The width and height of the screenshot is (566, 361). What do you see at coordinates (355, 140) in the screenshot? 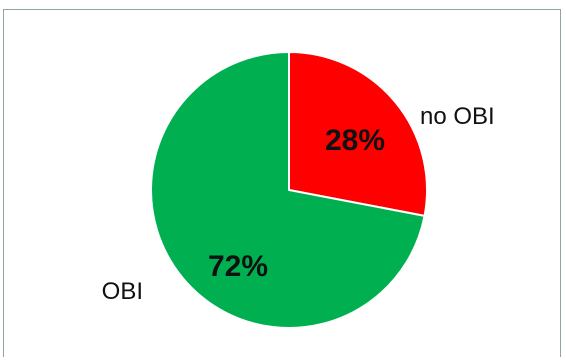
I see `slice-value-label: 28%` at bounding box center [355, 140].